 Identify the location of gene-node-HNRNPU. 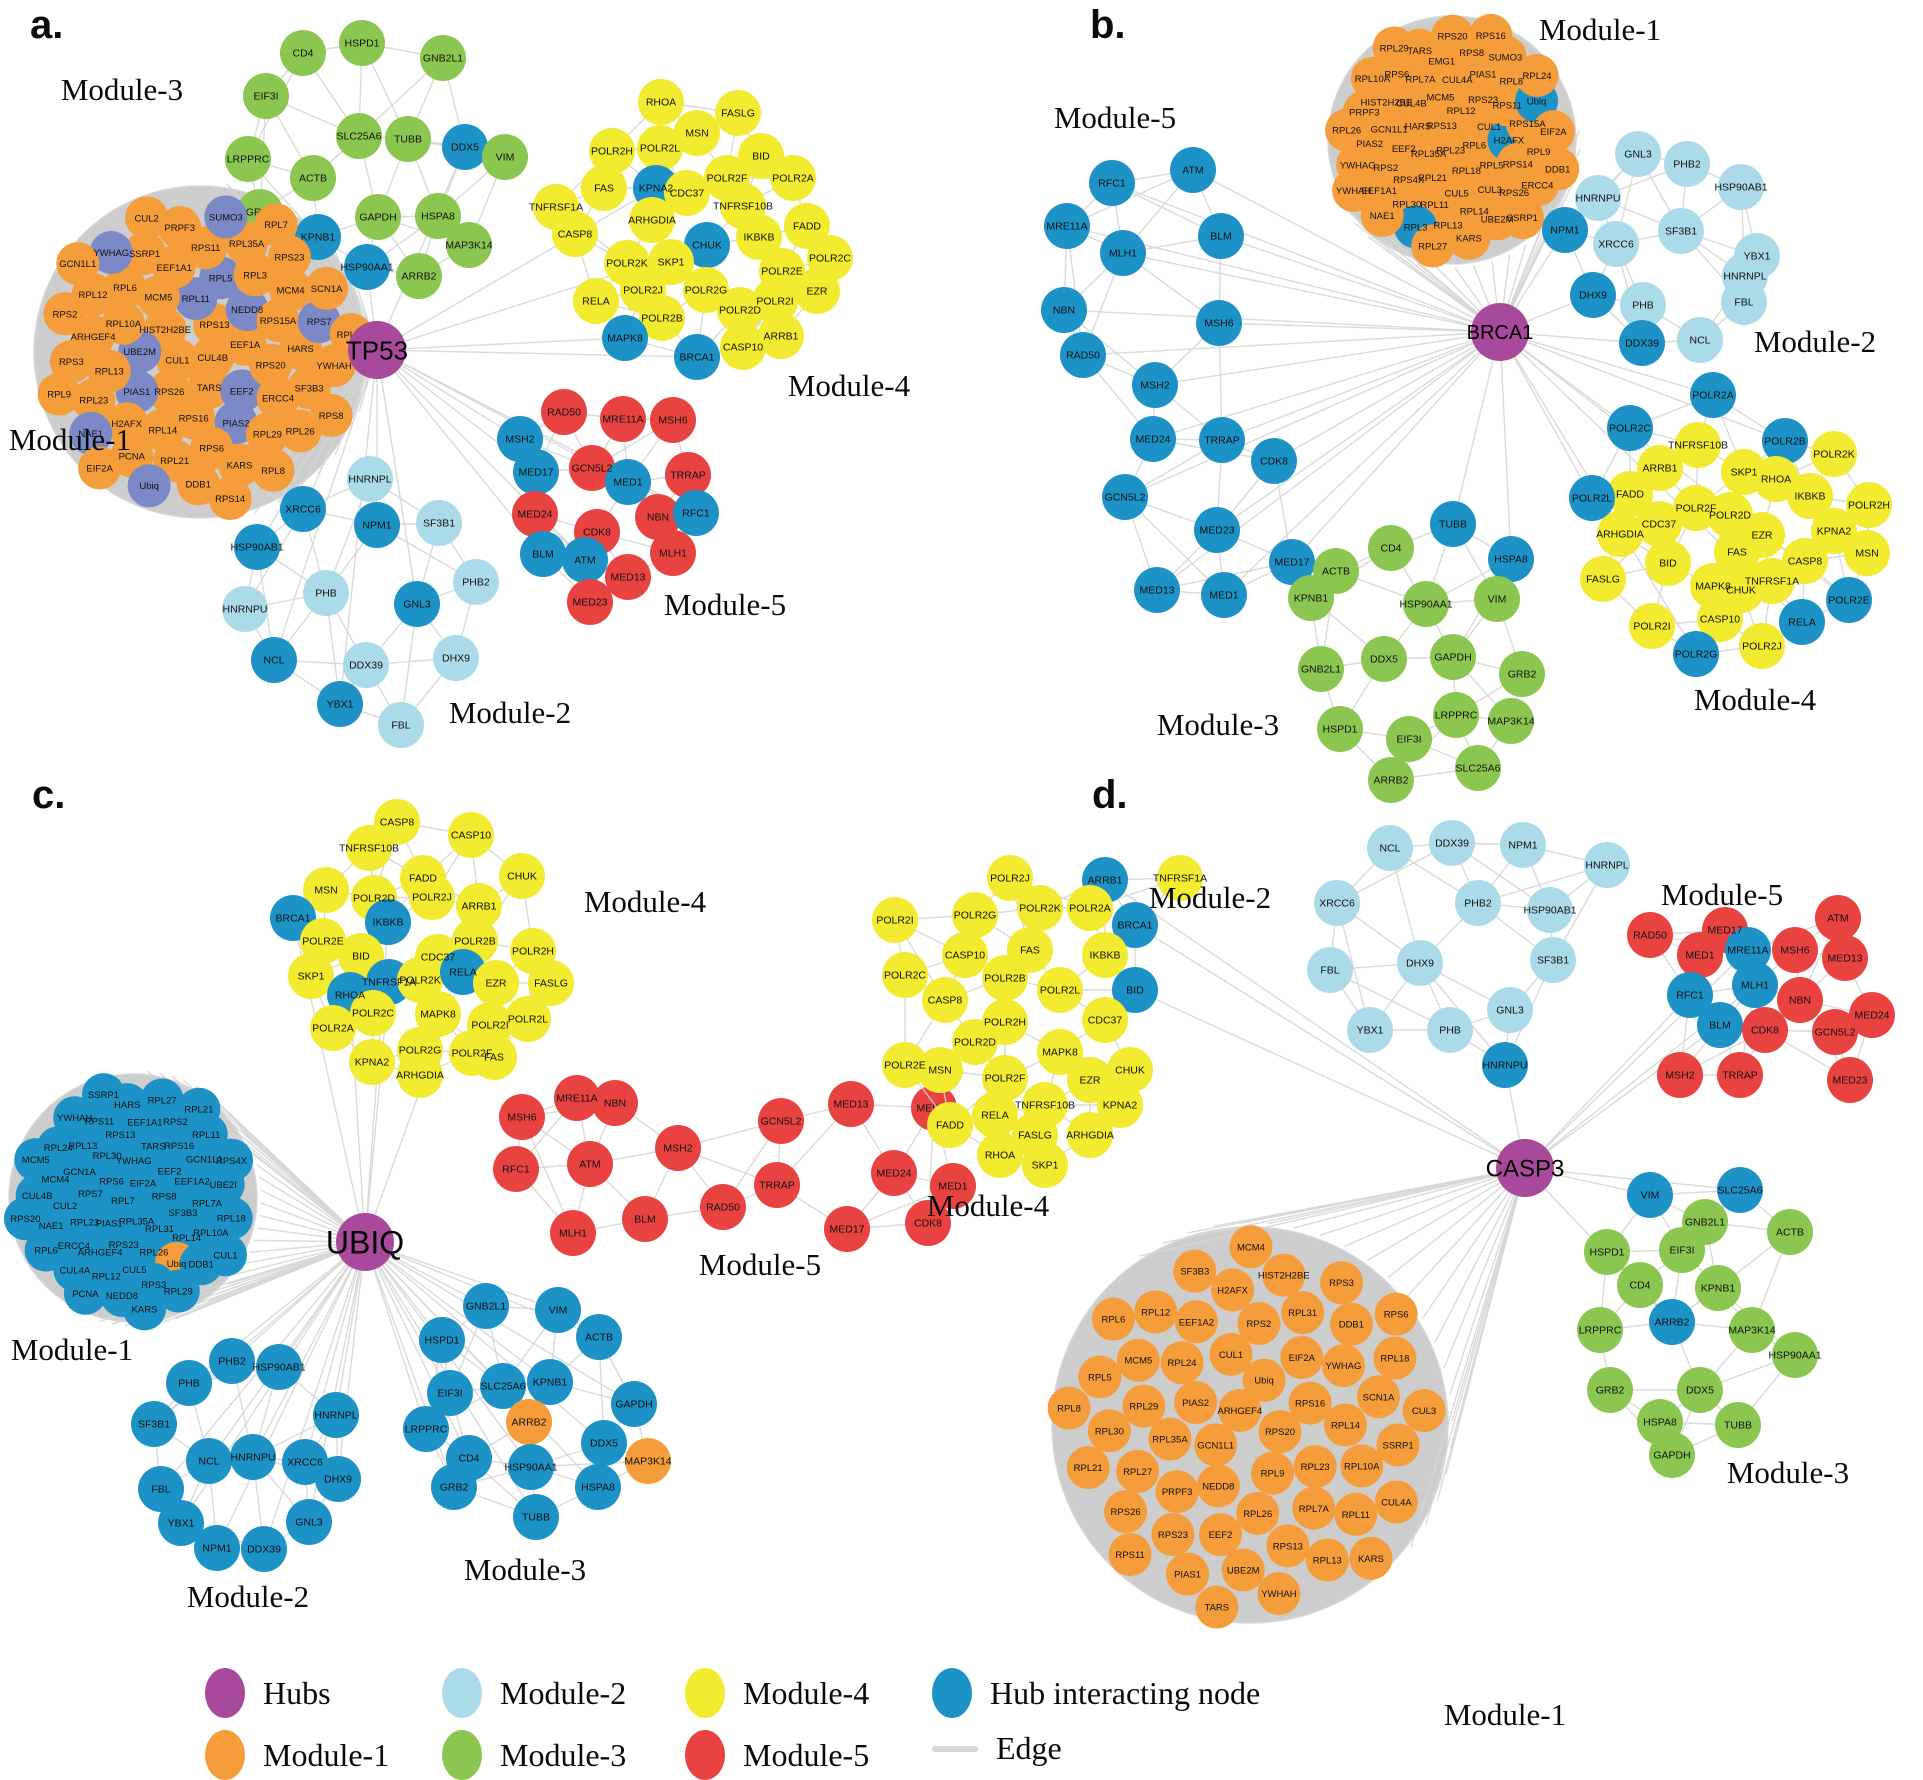
(245, 609).